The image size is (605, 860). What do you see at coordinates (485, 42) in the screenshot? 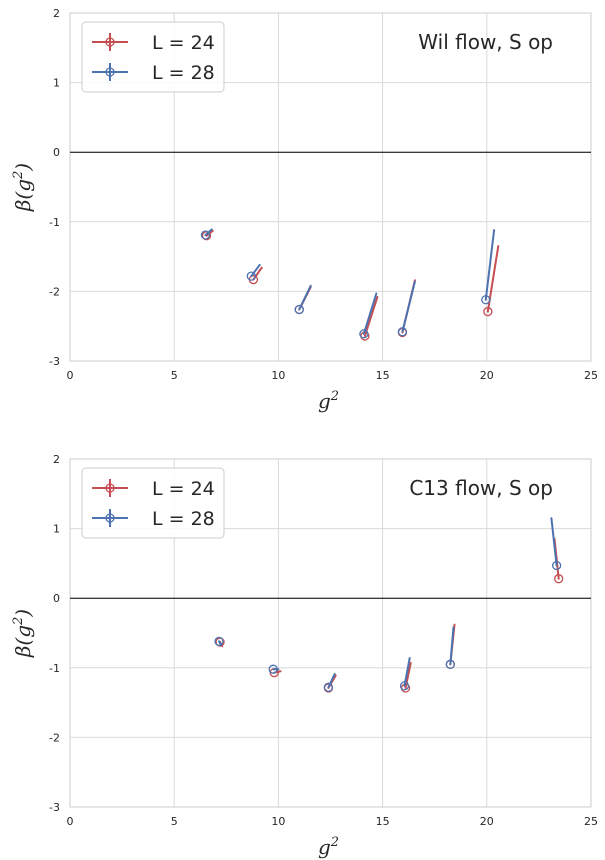
I see `panel-annotation: Wil flow, S op` at bounding box center [485, 42].